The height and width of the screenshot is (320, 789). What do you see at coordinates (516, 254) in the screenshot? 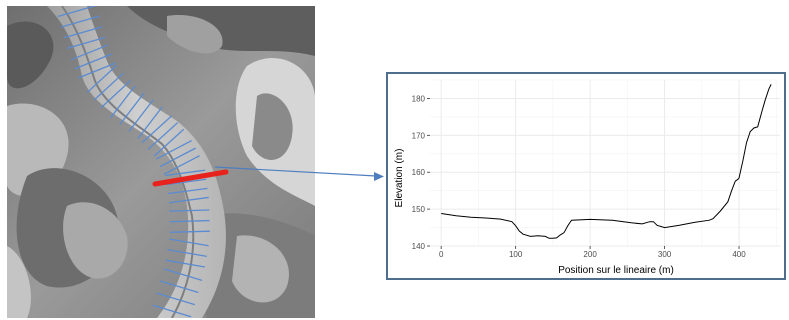
I see `x-tick-label: 100` at bounding box center [516, 254].